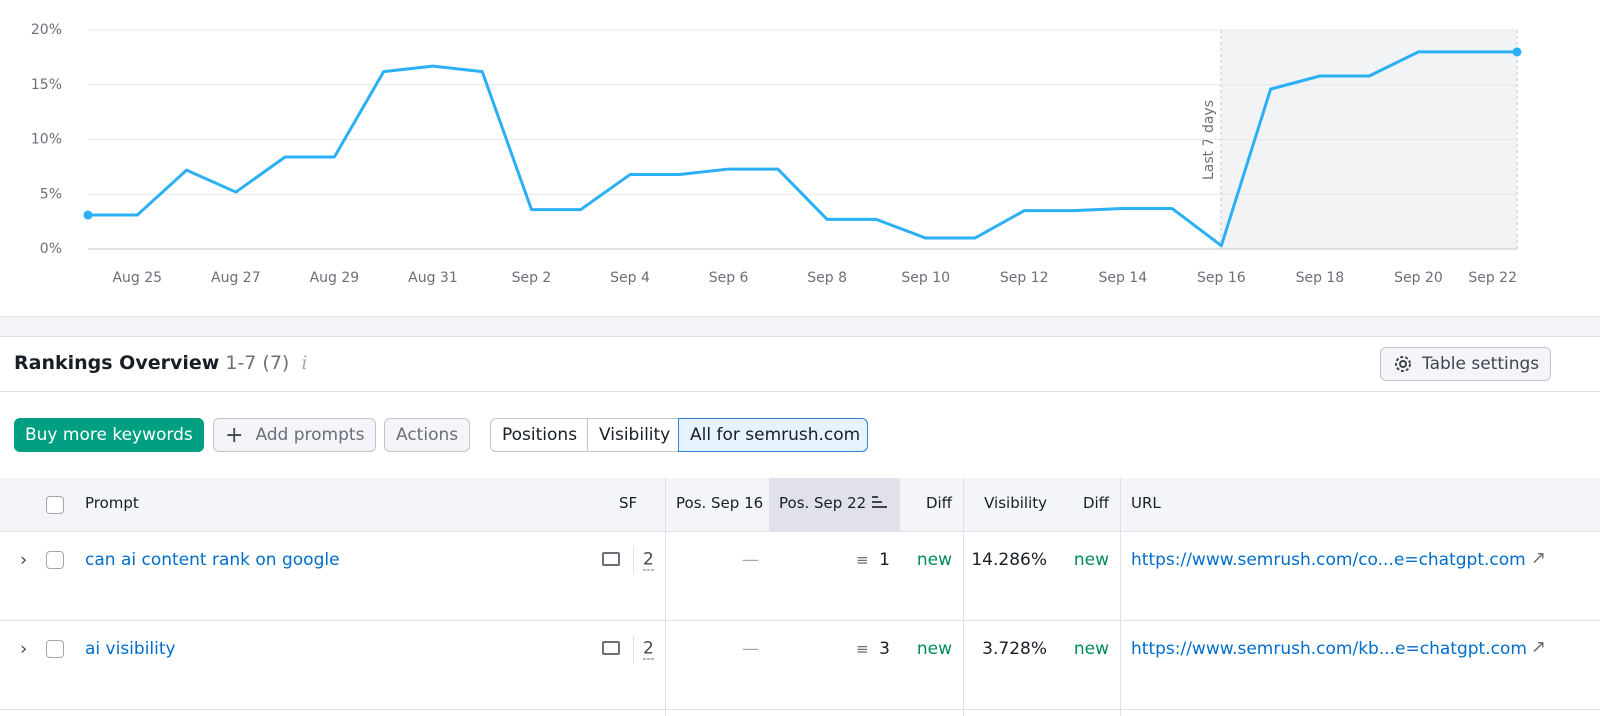 This screenshot has width=1600, height=716. Describe the element at coordinates (1221, 278) in the screenshot. I see `x-tick-label: Sep 16` at that location.